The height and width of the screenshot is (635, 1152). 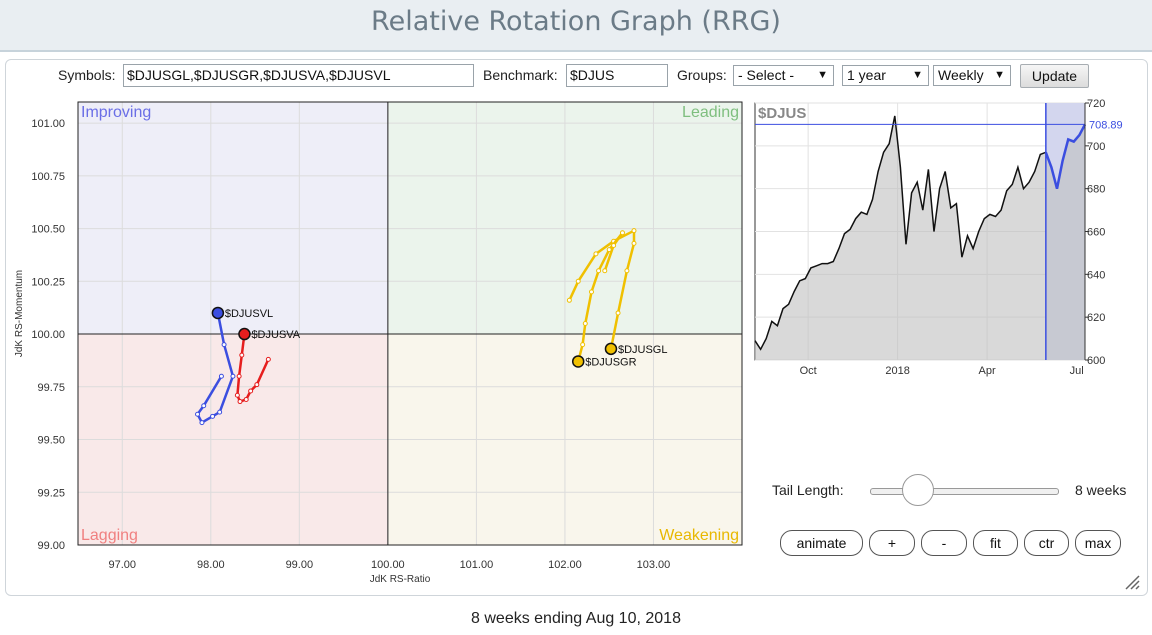 I want to click on y-tick-label: 100.00, so click(x=48, y=335).